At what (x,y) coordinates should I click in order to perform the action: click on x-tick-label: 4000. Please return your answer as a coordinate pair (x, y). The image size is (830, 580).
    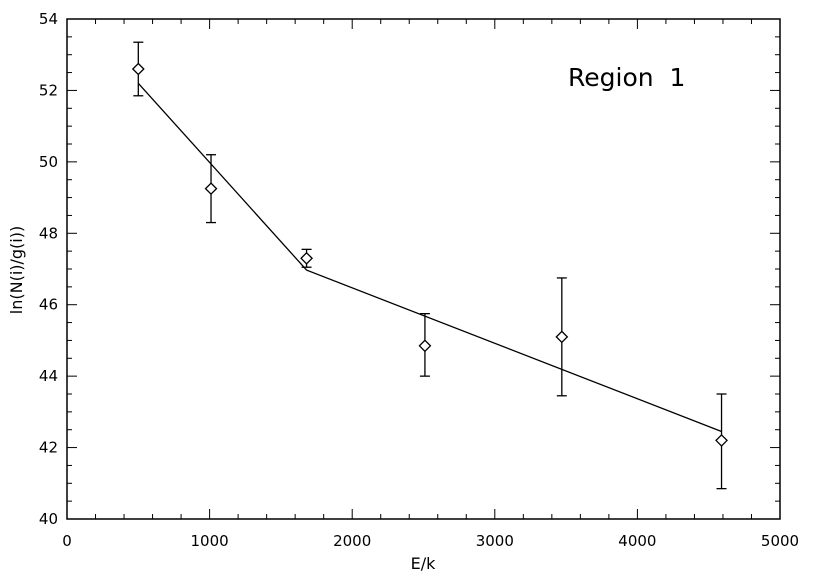
    Looking at the image, I should click on (637, 541).